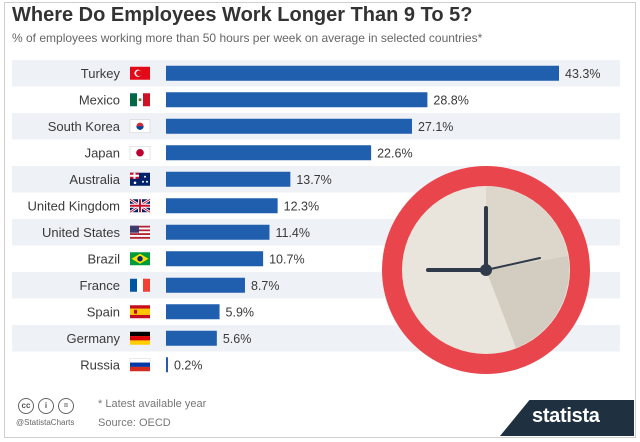 The image size is (640, 442). Describe the element at coordinates (152, 404) in the screenshot. I see `footnote: * Latest available year` at that location.